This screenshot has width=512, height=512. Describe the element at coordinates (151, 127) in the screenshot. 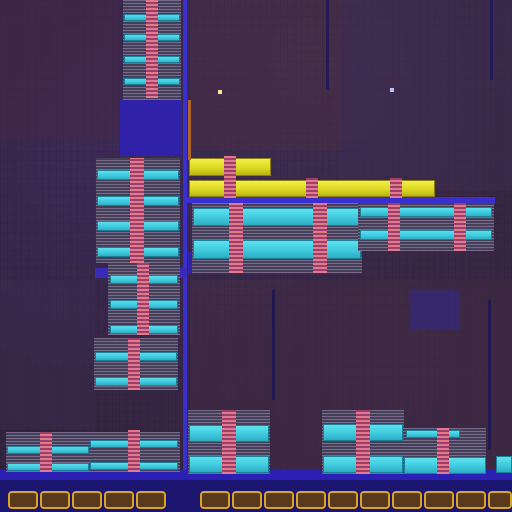

I see `trace-block` at that location.